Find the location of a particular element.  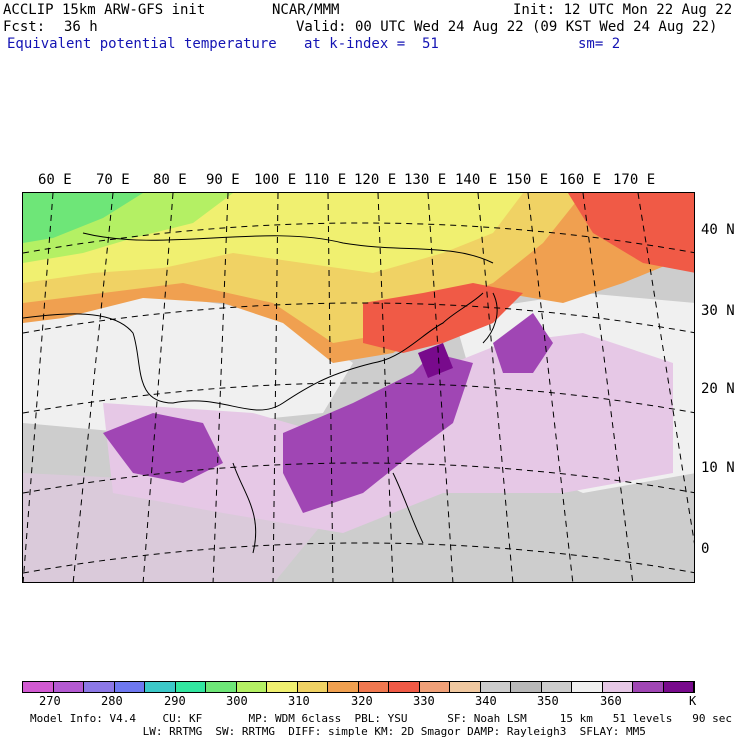

colorbar-tick-330: 330 is located at coordinates (424, 701).